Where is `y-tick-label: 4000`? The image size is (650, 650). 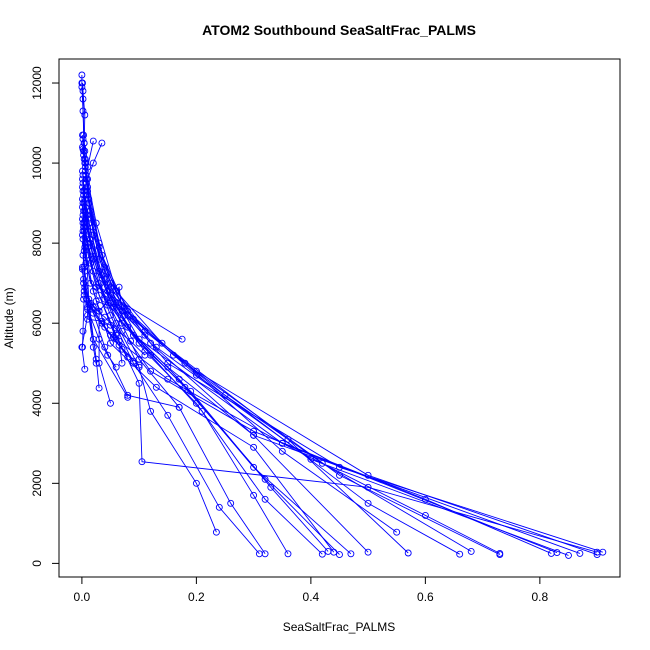
y-tick-label: 4000 is located at coordinates (37, 403).